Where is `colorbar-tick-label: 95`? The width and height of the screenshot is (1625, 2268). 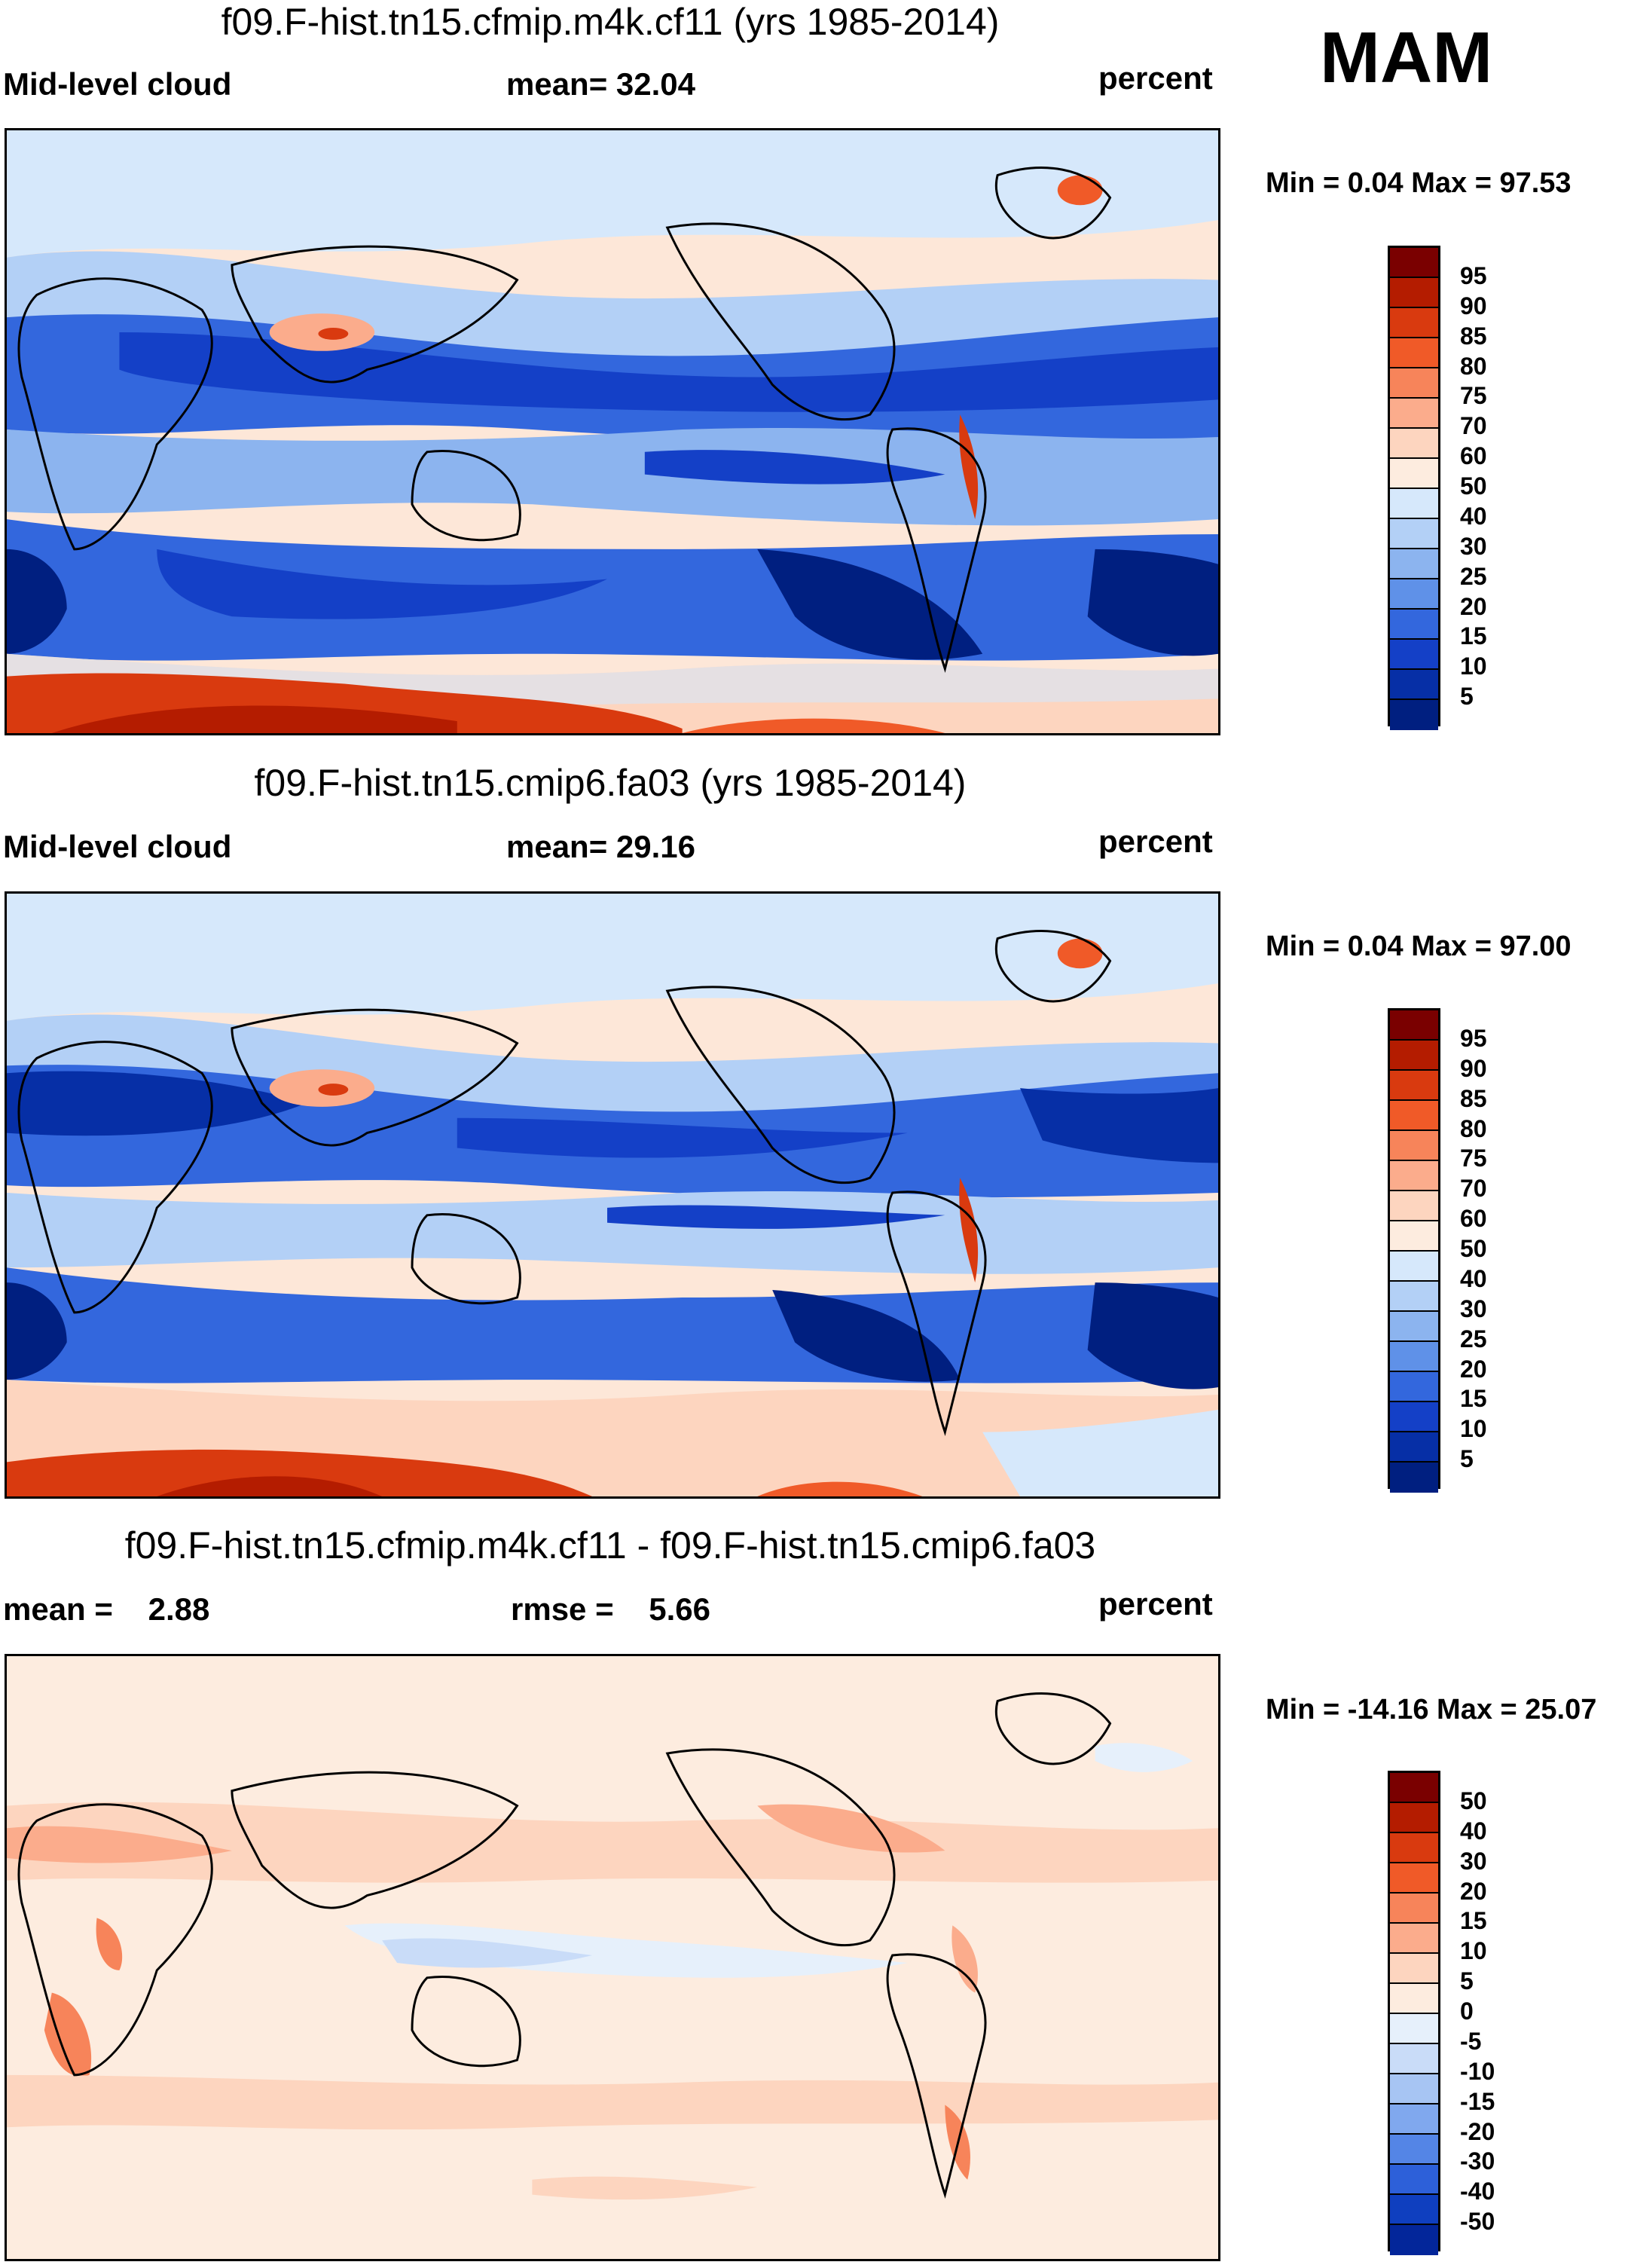 colorbar-tick-label: 95 is located at coordinates (1473, 275).